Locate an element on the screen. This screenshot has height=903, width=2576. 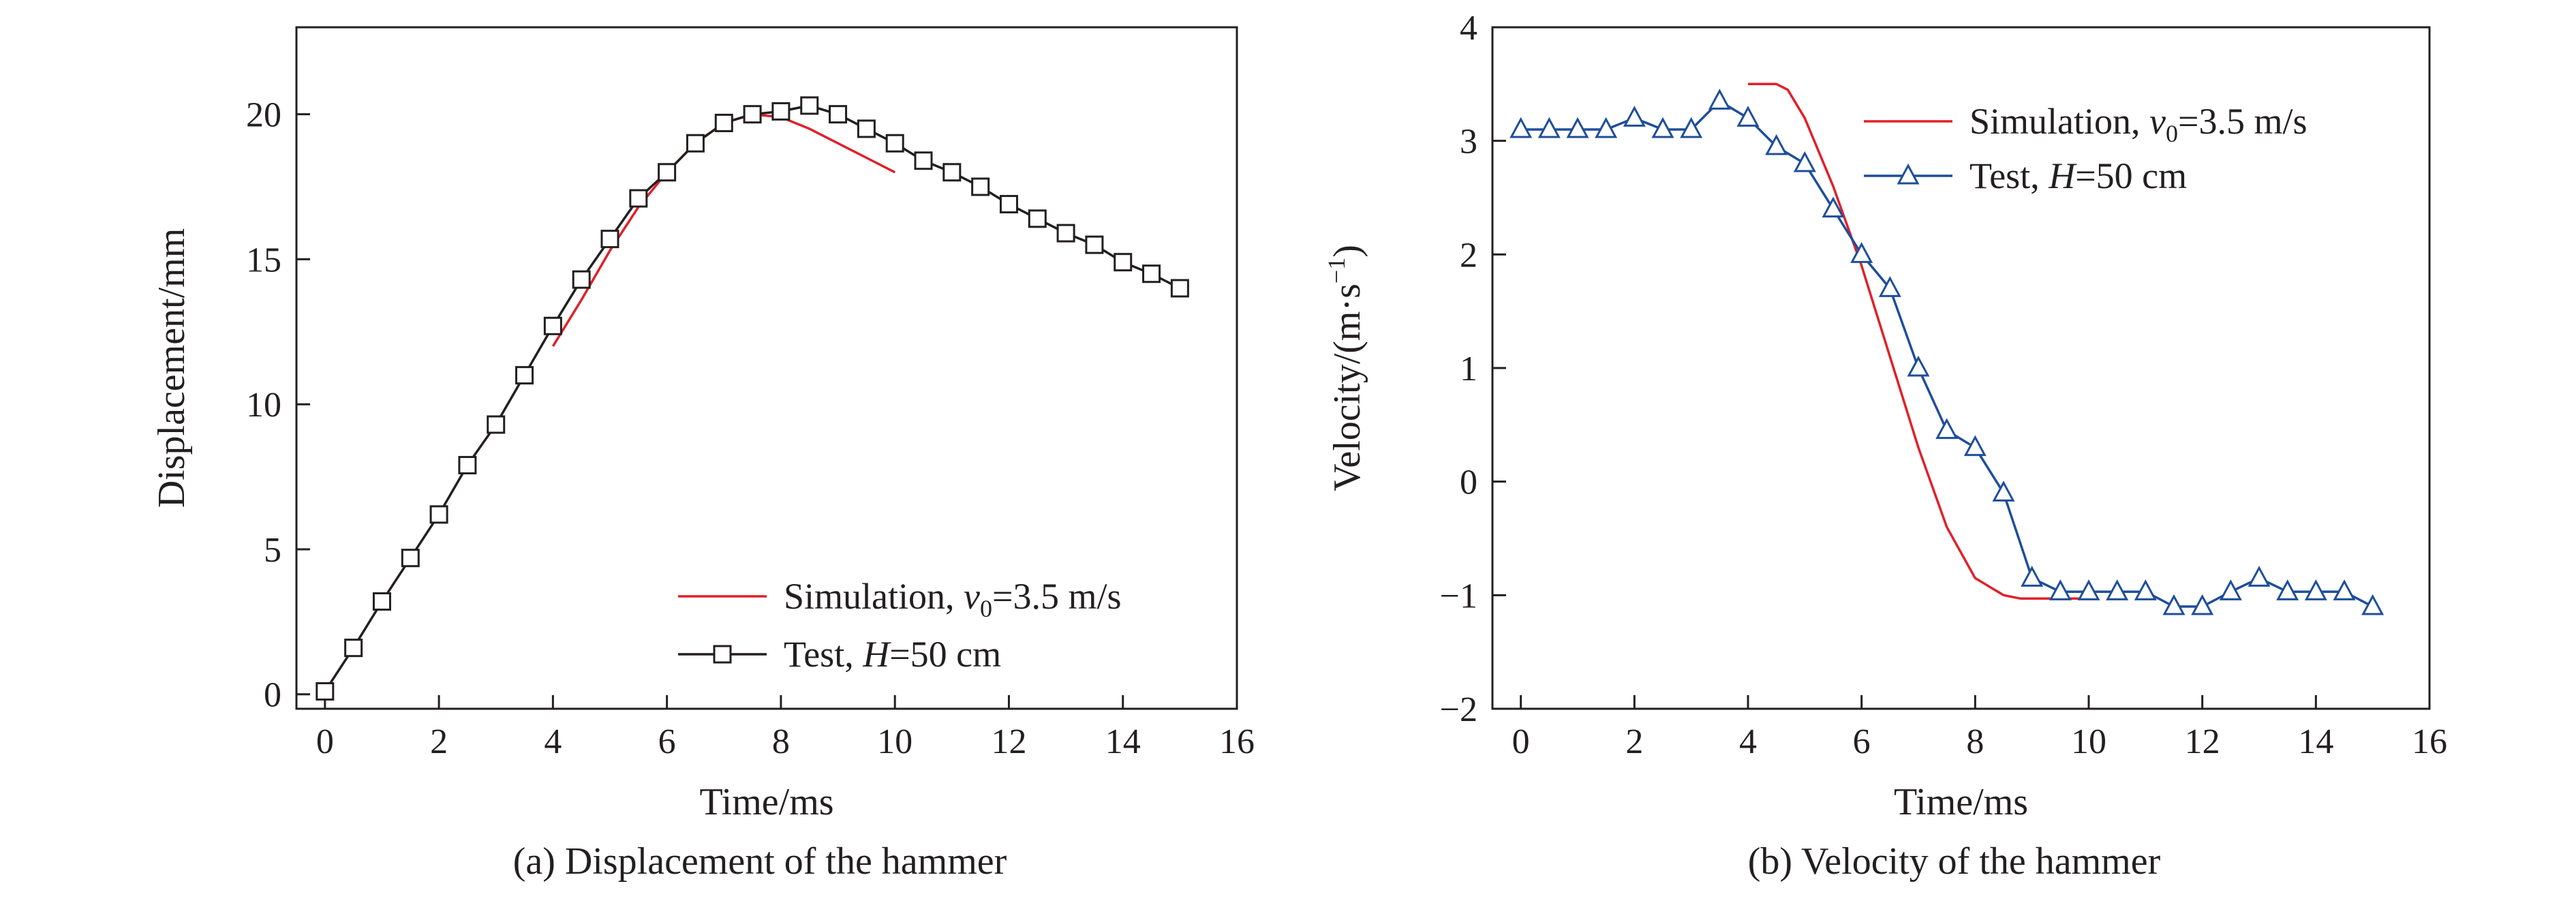
y-axis-label: Velocity/(m·s−1) is located at coordinates (1345, 368).